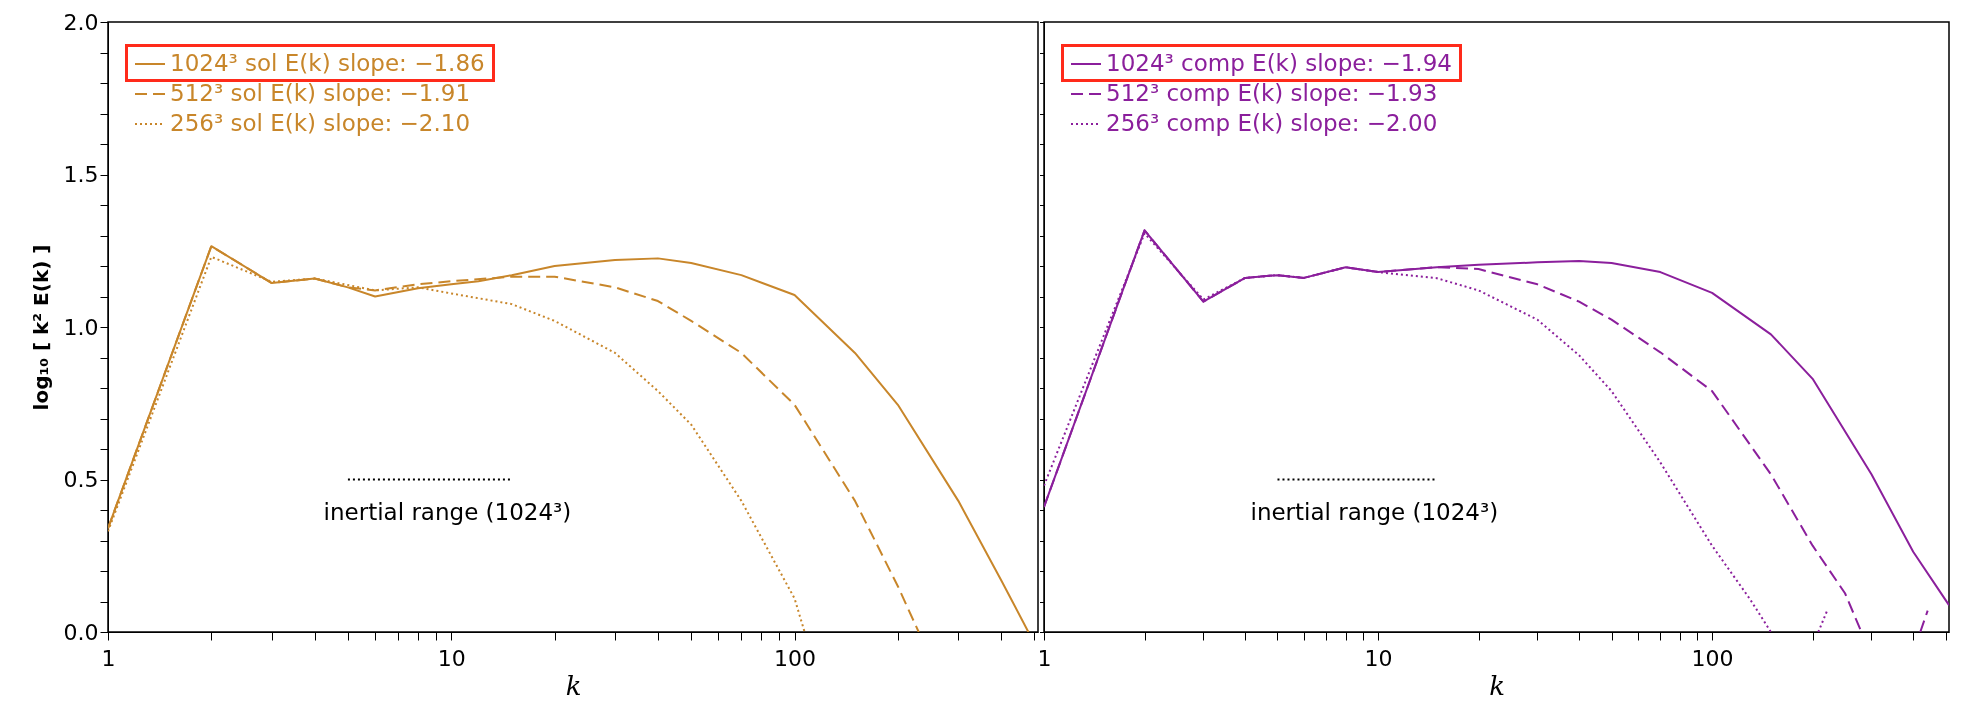  What do you see at coordinates (81, 632) in the screenshot?
I see `y-tick-label: 0.0` at bounding box center [81, 632].